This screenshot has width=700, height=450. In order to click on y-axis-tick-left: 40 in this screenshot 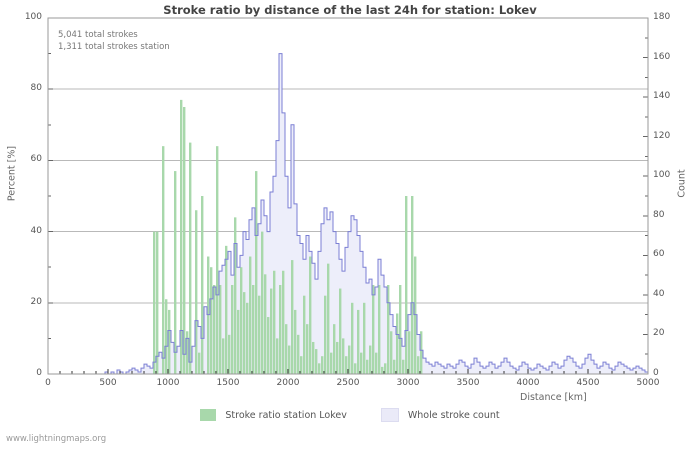, I will do `click(36, 230)`.